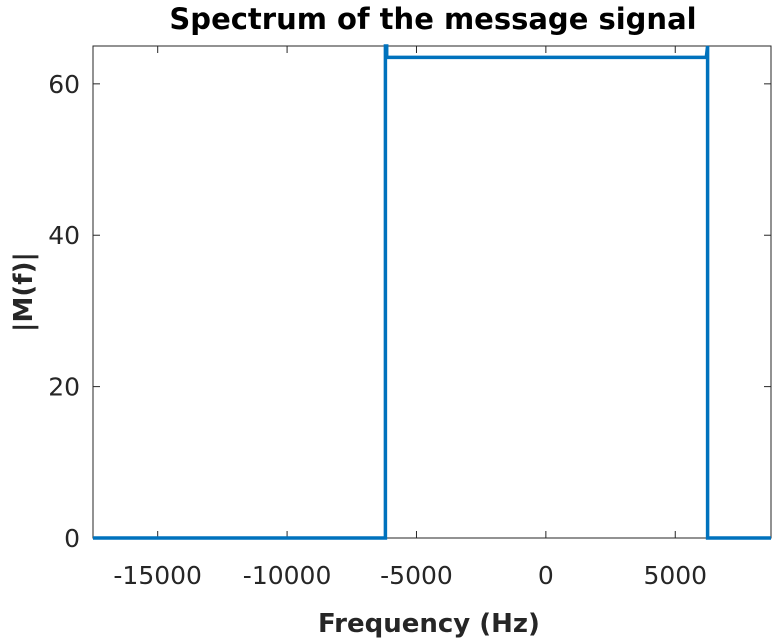  What do you see at coordinates (432, 19) in the screenshot?
I see `chart-title: Spectrum of the message signal` at bounding box center [432, 19].